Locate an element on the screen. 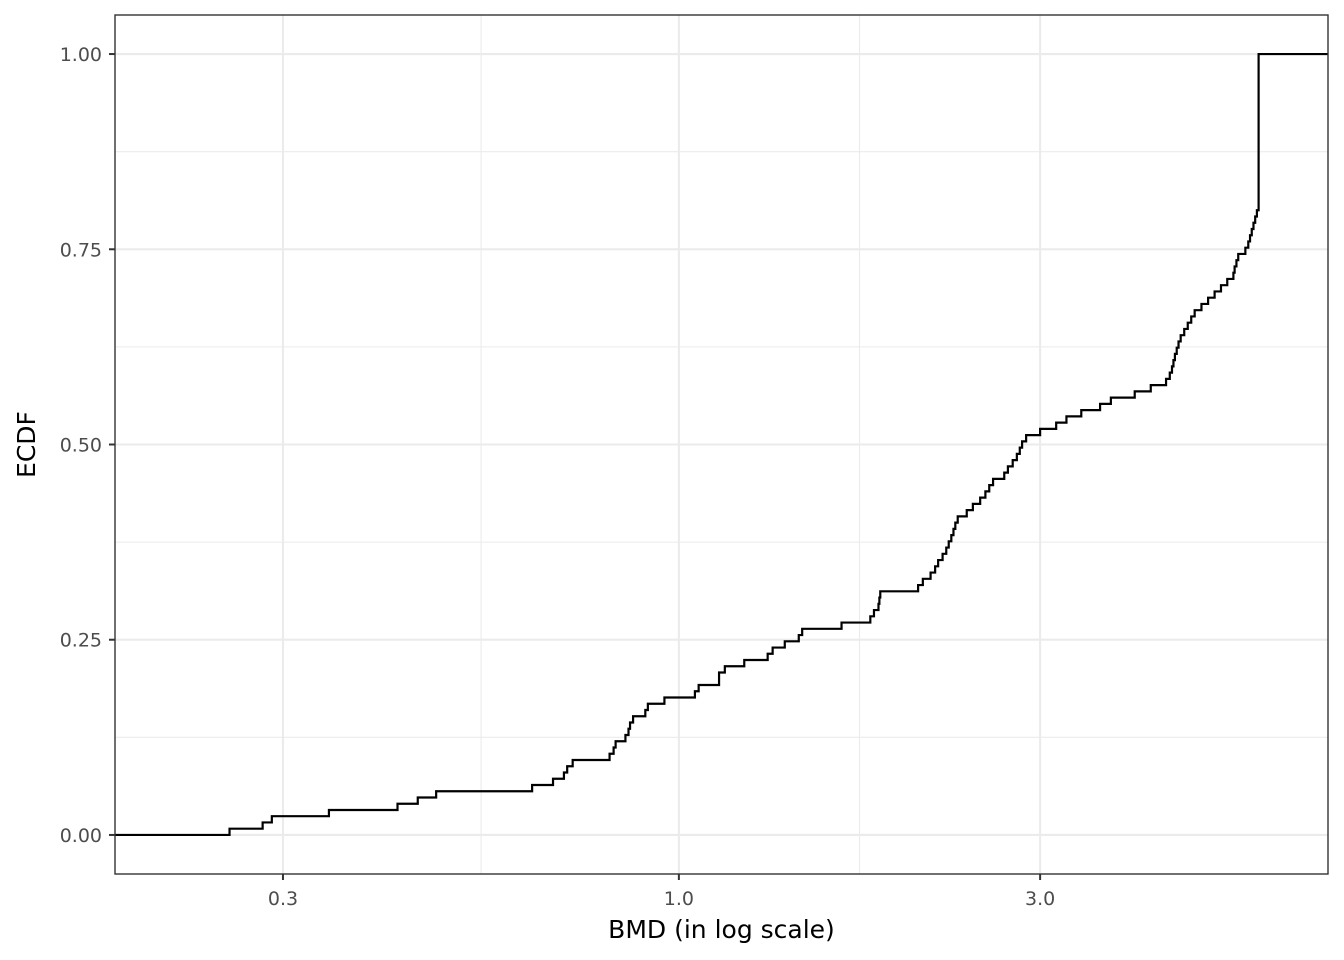  y-tick-label-1: 0.25 is located at coordinates (81, 641).